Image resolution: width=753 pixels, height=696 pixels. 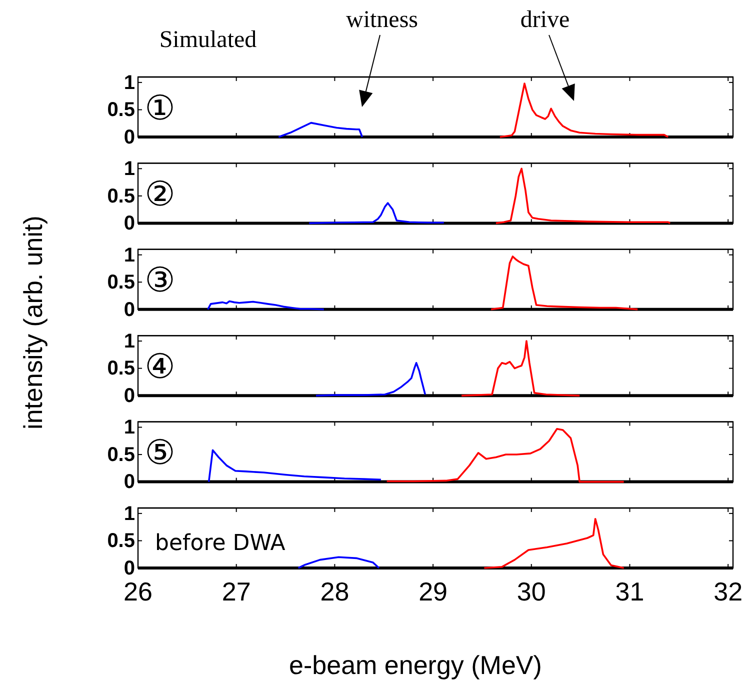 I want to click on text: witness, so click(x=382, y=20).